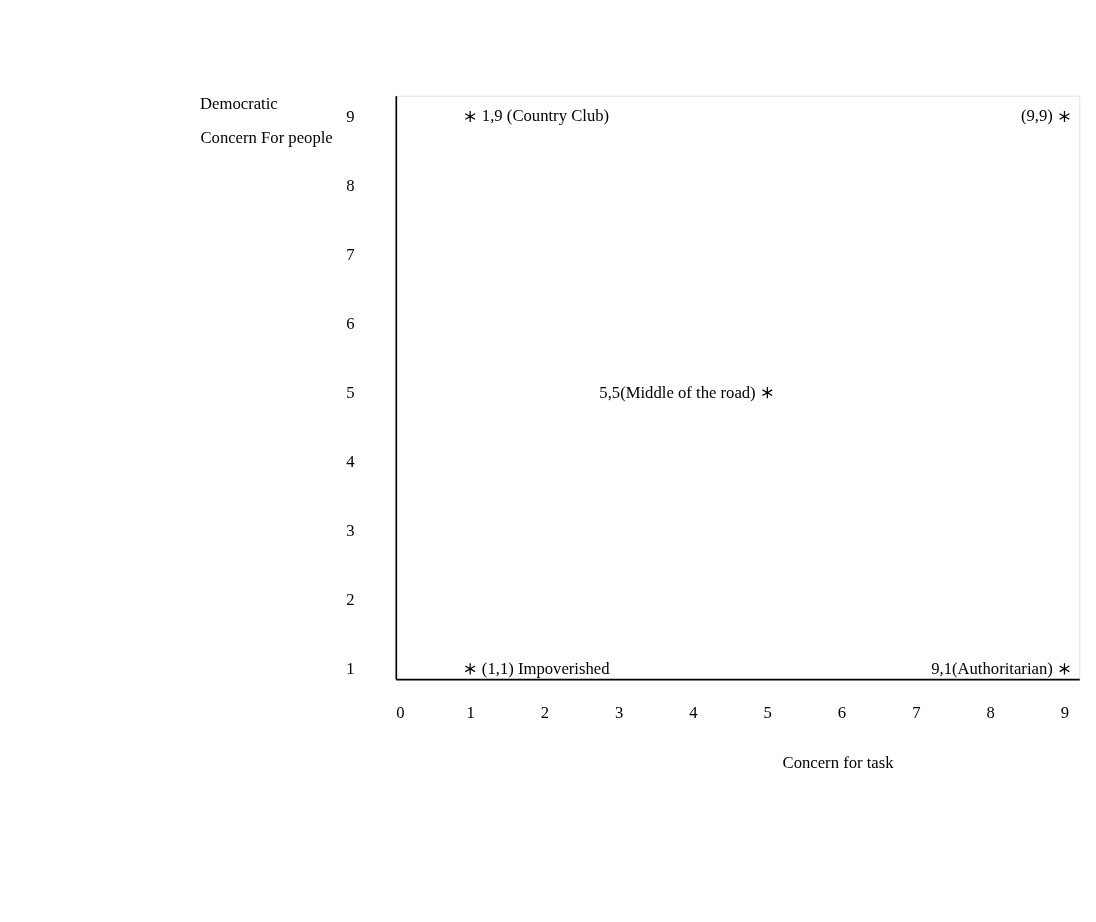 This screenshot has height=922, width=1096. I want to click on y-tick-label: 5, so click(350, 393).